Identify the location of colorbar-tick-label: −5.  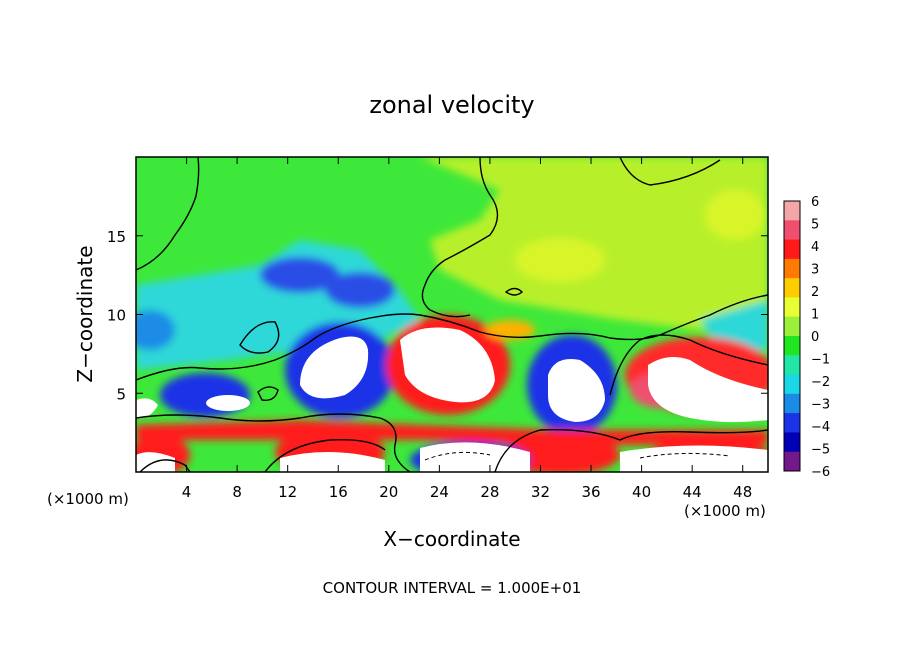
(820, 450).